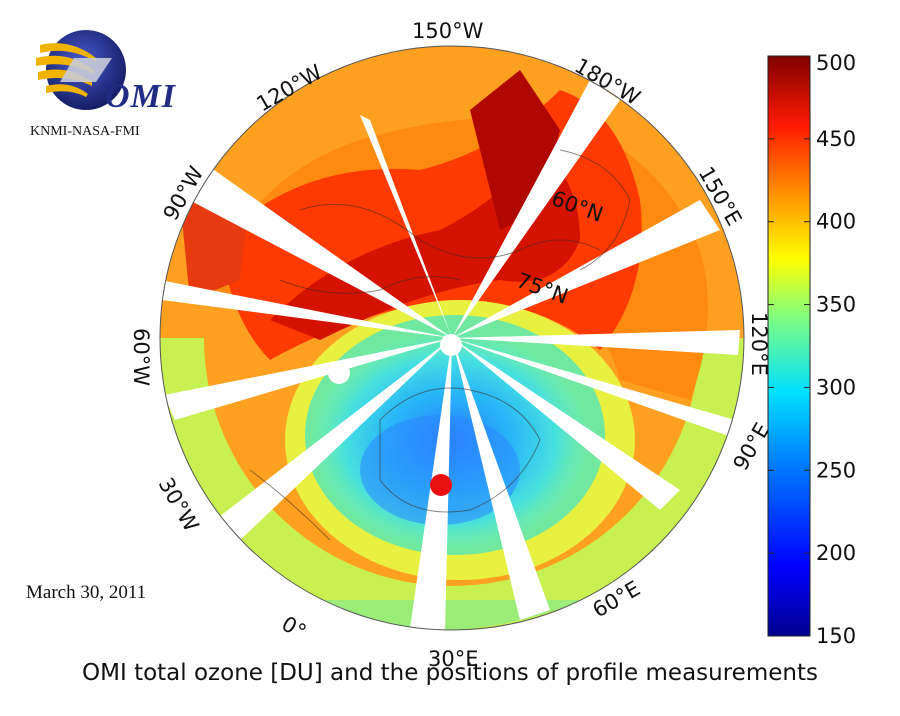 Image resolution: width=900 pixels, height=716 pixels. What do you see at coordinates (836, 139) in the screenshot?
I see `colorbar-tick-label: 450` at bounding box center [836, 139].